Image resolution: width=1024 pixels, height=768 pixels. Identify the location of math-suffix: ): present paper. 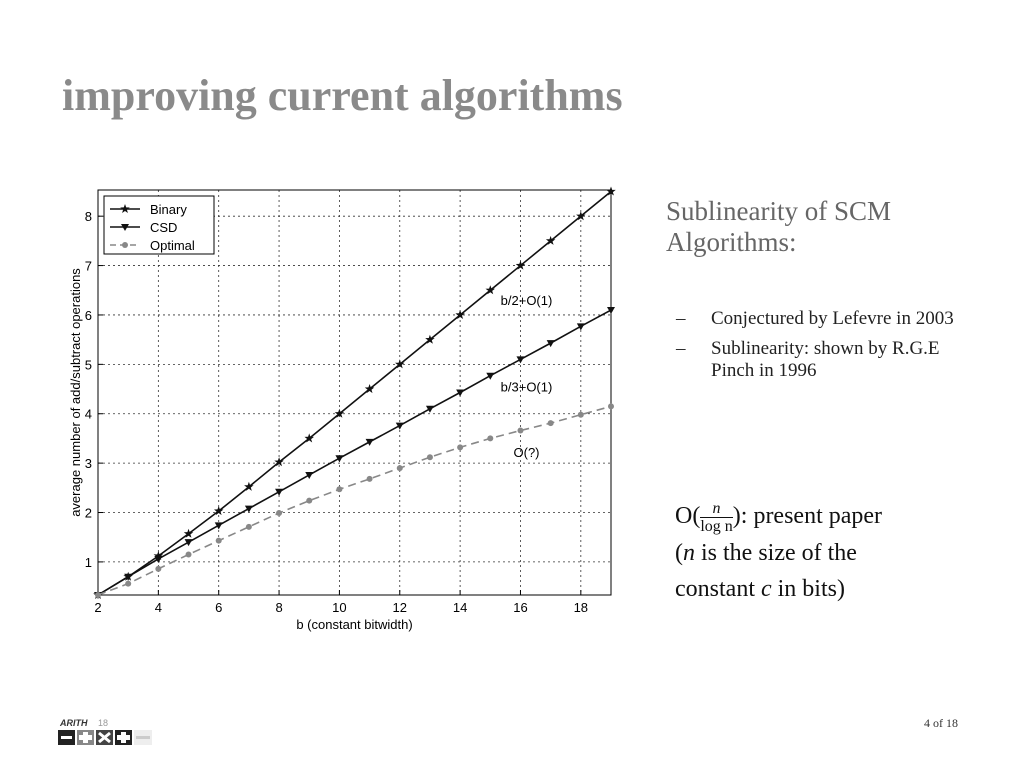
(807, 516).